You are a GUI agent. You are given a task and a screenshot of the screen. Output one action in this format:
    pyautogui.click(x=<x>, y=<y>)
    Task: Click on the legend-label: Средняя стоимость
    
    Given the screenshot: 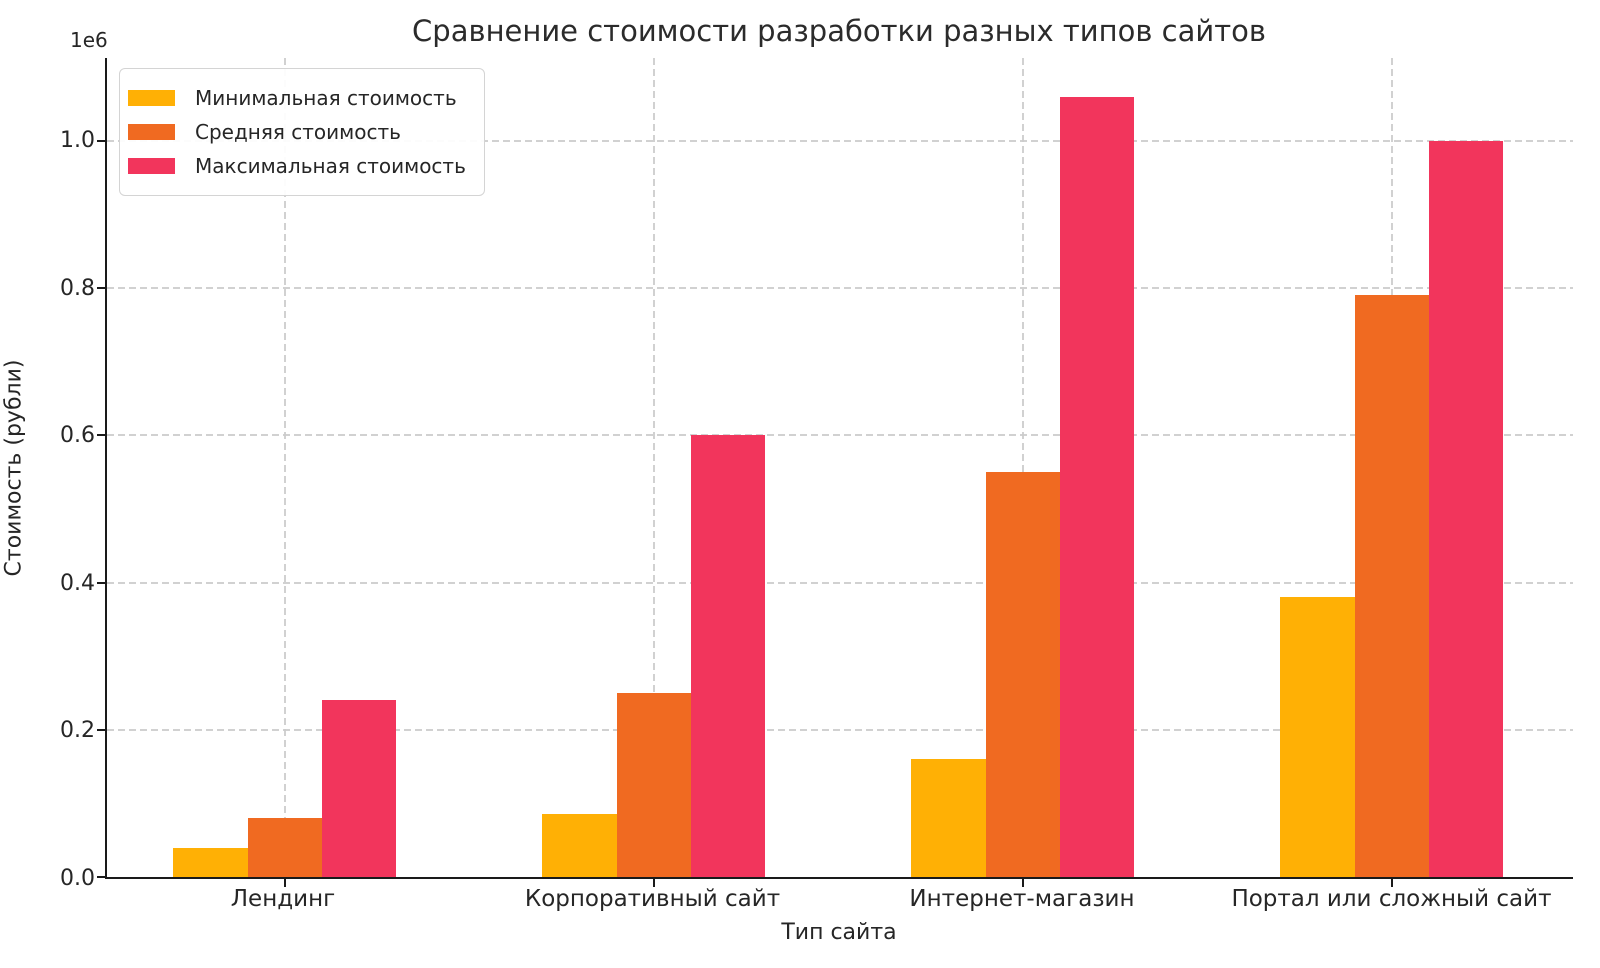 What is the action you would take?
    pyautogui.click(x=298, y=132)
    